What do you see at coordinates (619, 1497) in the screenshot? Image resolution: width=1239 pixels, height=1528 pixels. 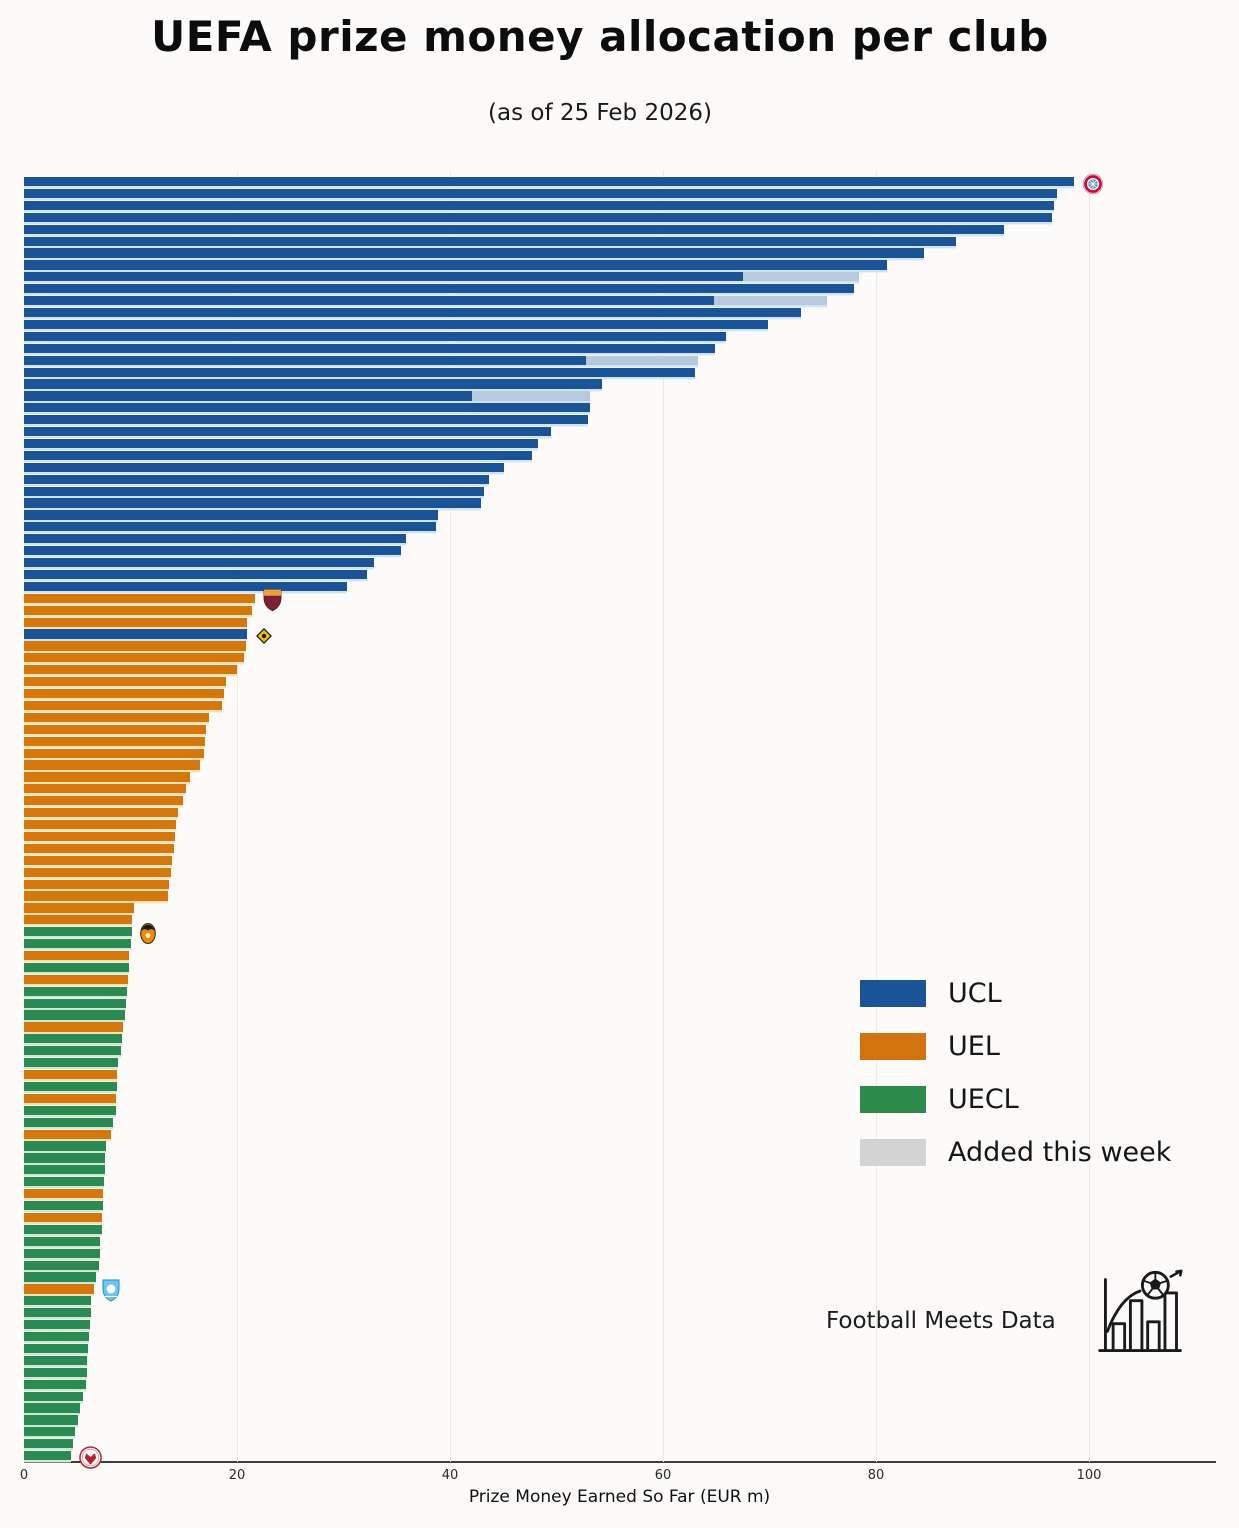 I see `x-axis-title: Prize Money Earned So Far (EUR m)` at bounding box center [619, 1497].